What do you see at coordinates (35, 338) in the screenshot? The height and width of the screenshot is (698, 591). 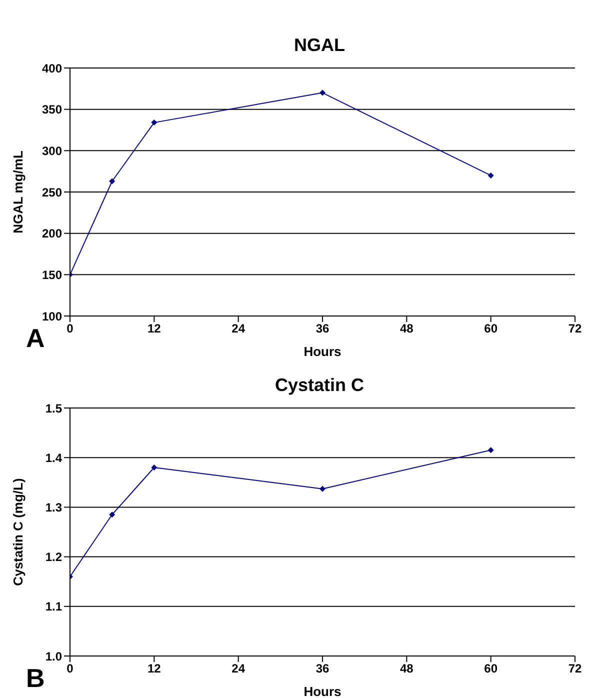 I see `text: A` at bounding box center [35, 338].